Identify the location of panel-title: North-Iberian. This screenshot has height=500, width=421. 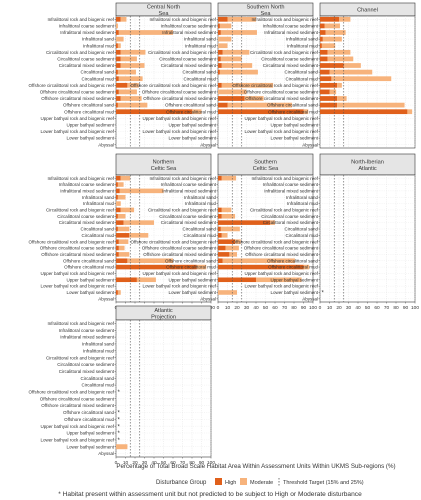
(367, 162).